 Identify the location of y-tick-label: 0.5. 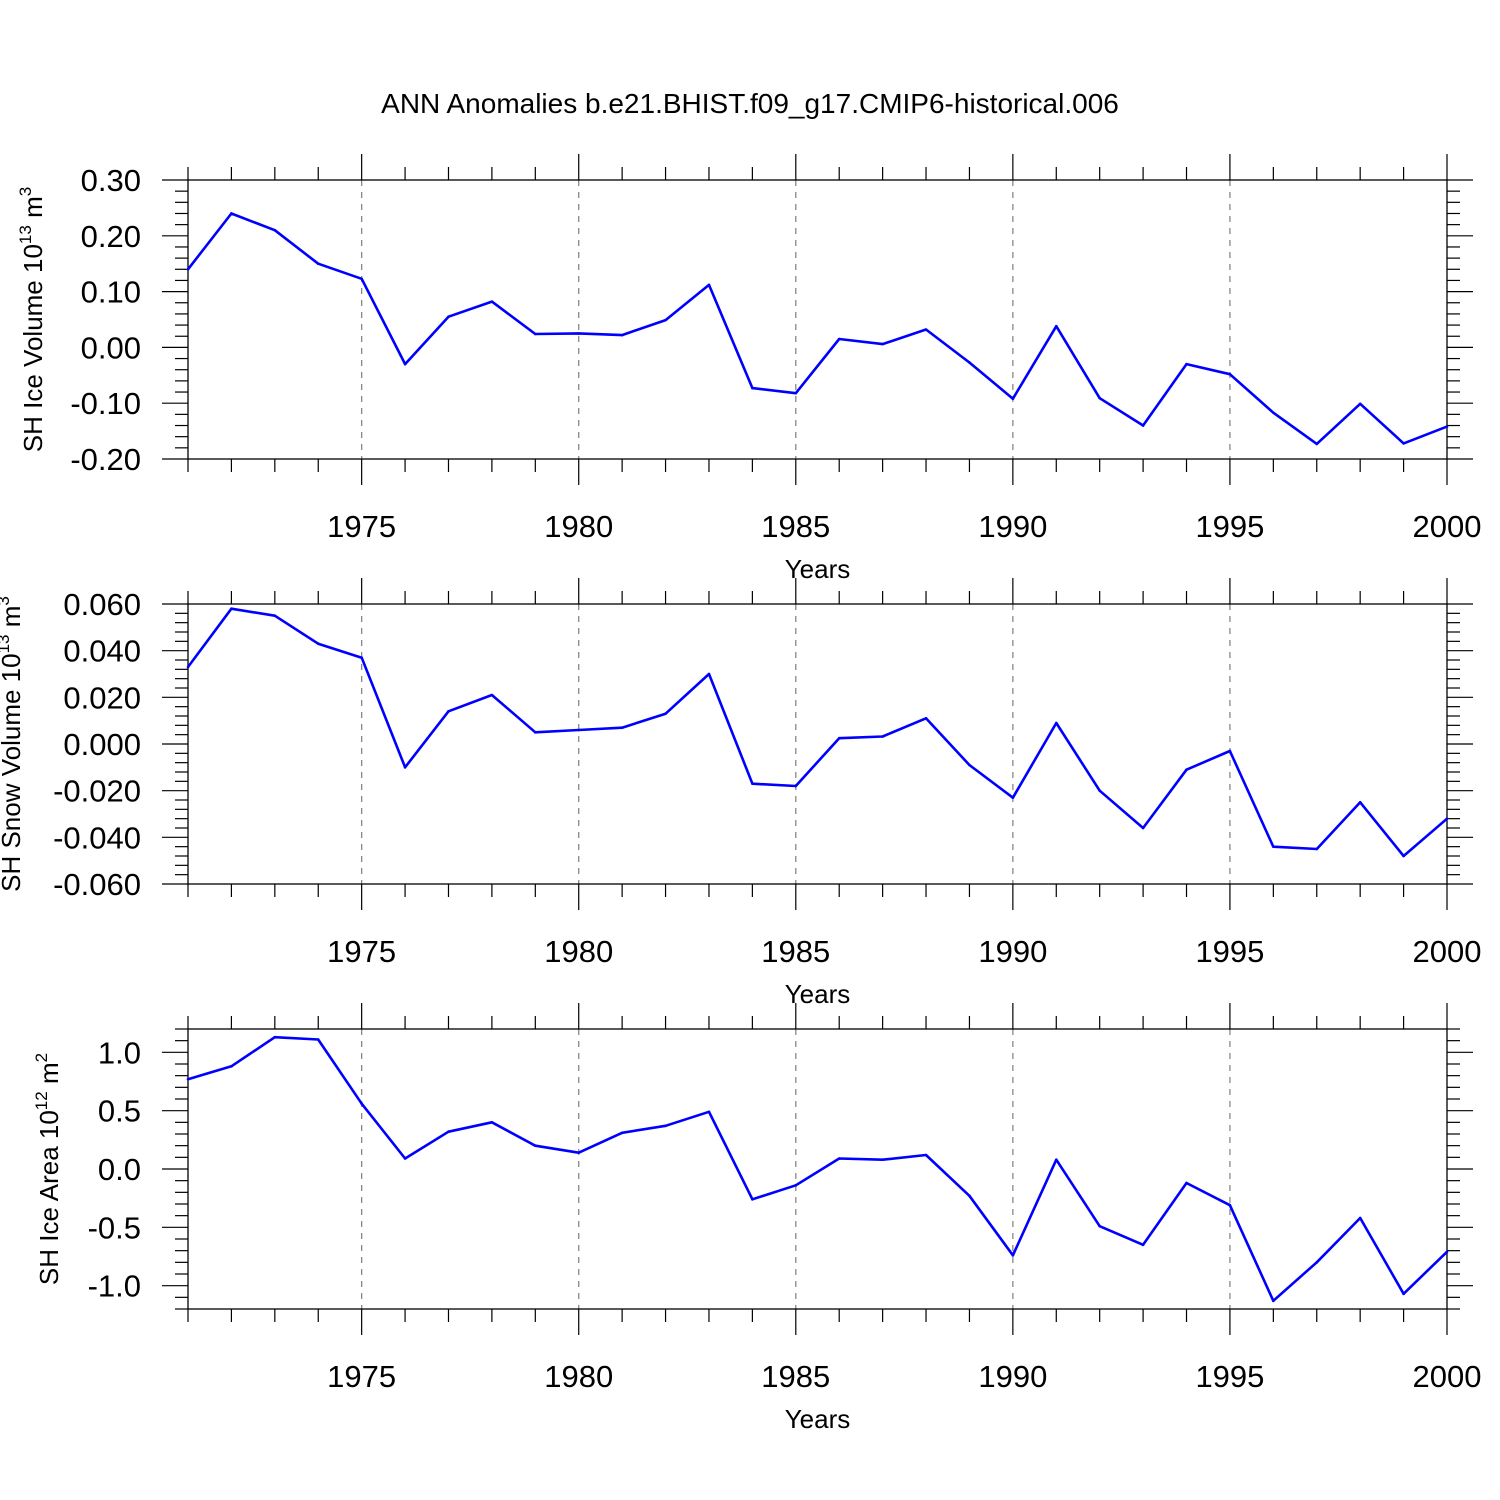
(119, 1111).